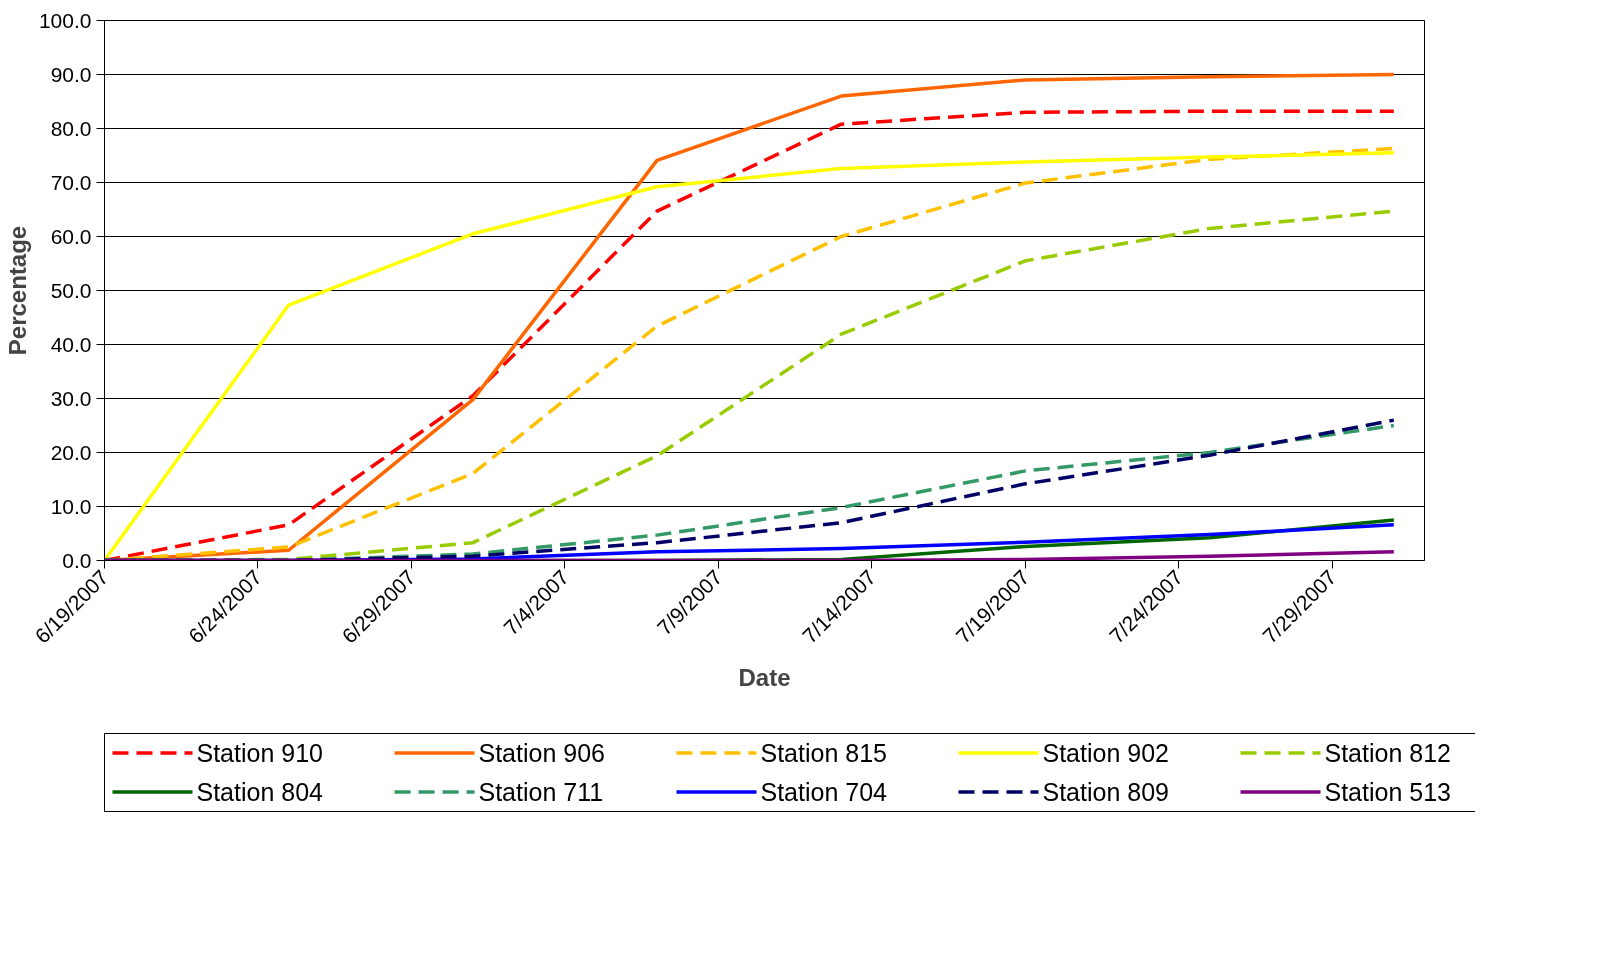 Image resolution: width=1604 pixels, height=953 pixels. What do you see at coordinates (71, 290) in the screenshot?
I see `y-tick-label: 50.0` at bounding box center [71, 290].